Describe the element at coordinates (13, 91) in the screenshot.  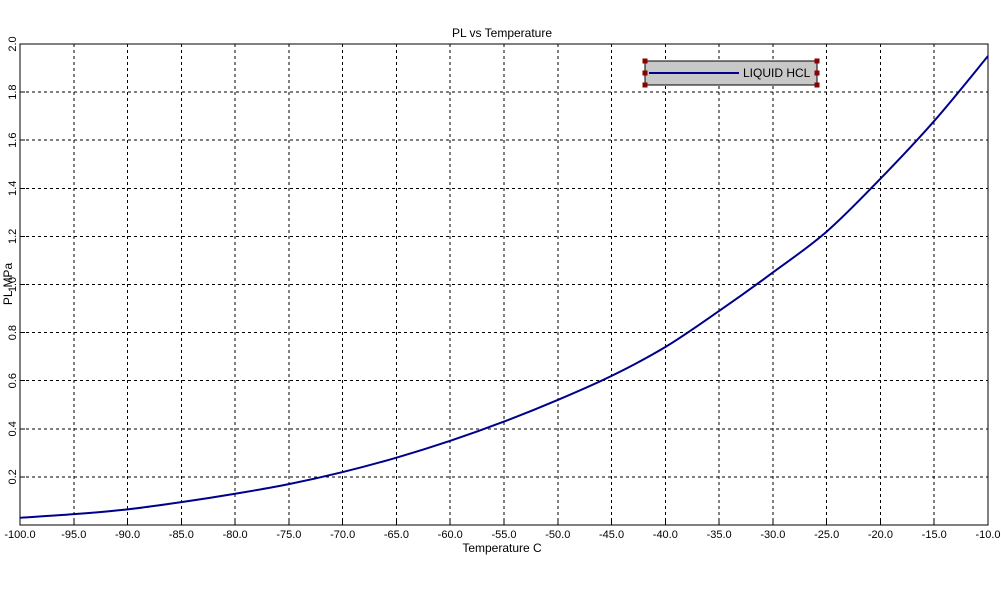
I see `y-tick-label: 1.8` at that location.